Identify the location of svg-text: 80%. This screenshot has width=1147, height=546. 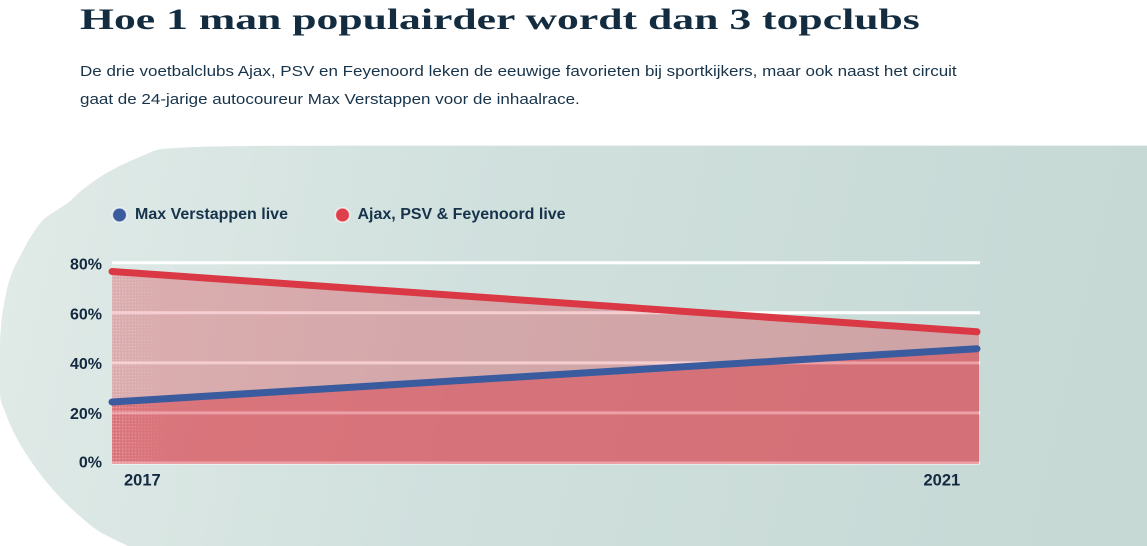
(86, 265).